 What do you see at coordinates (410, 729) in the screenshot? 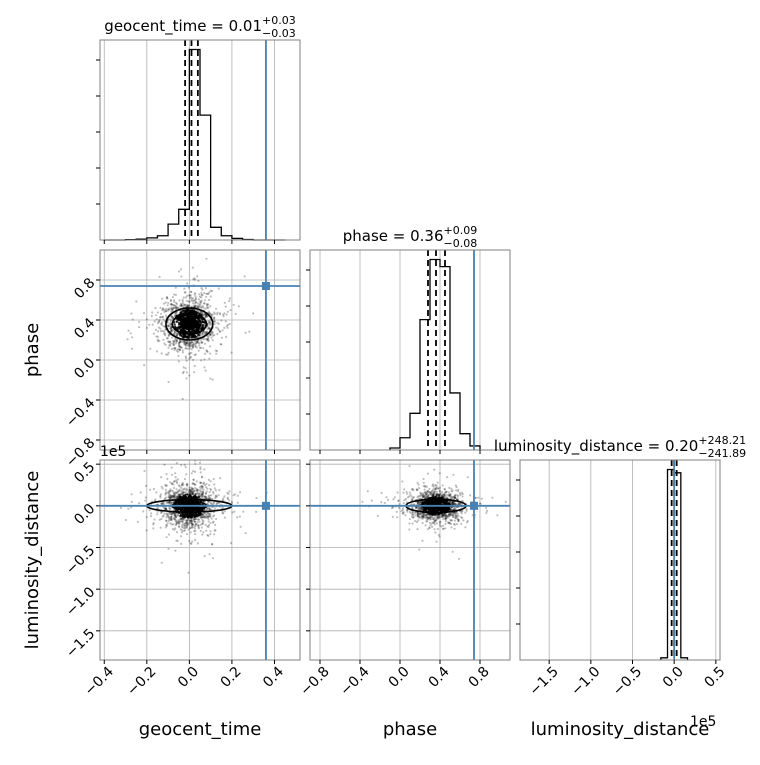
I see `xaxis-title-phase: phase` at bounding box center [410, 729].